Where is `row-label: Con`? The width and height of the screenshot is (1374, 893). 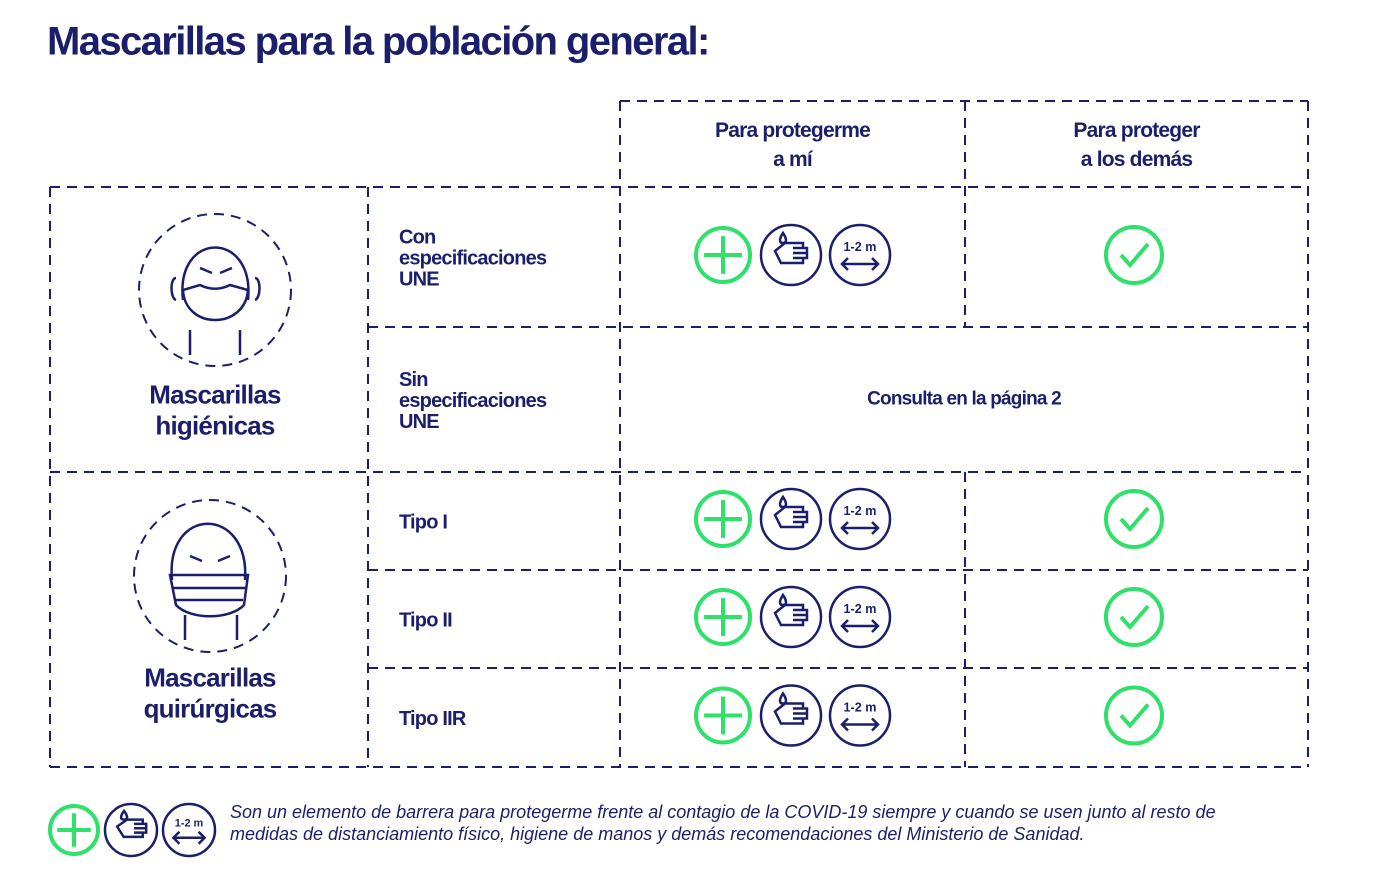
row-label: Con is located at coordinates (417, 237).